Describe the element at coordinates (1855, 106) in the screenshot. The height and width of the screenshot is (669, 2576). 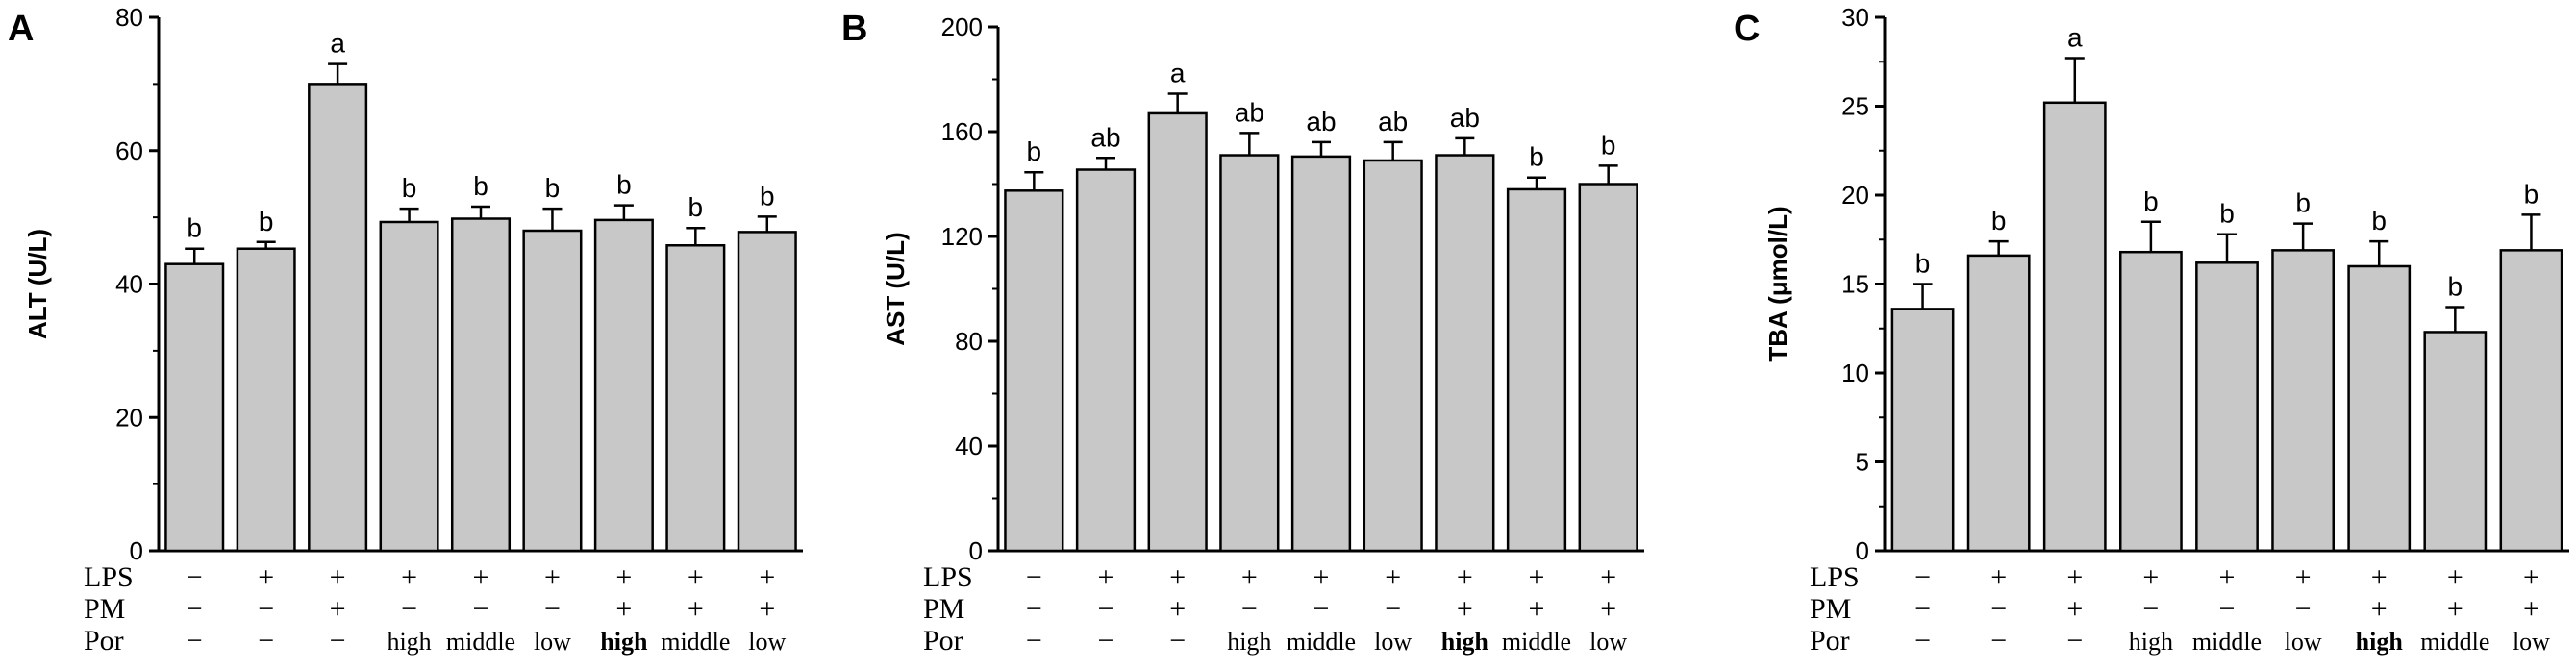
I see `y-tick-label: 25` at that location.